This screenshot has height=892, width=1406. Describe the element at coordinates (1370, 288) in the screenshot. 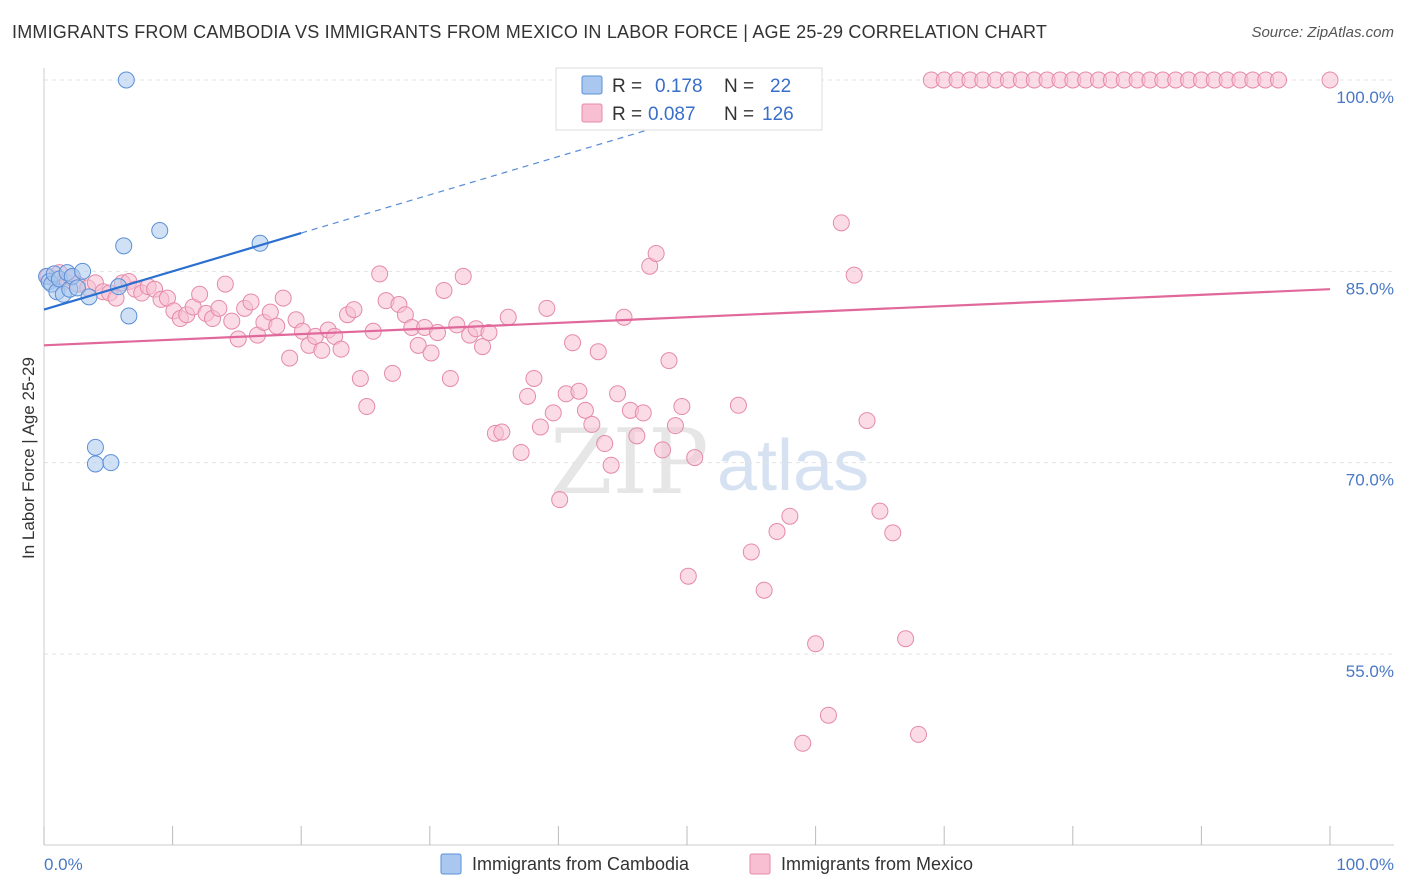

I see `y-tick-label-1: 85.0%` at that location.